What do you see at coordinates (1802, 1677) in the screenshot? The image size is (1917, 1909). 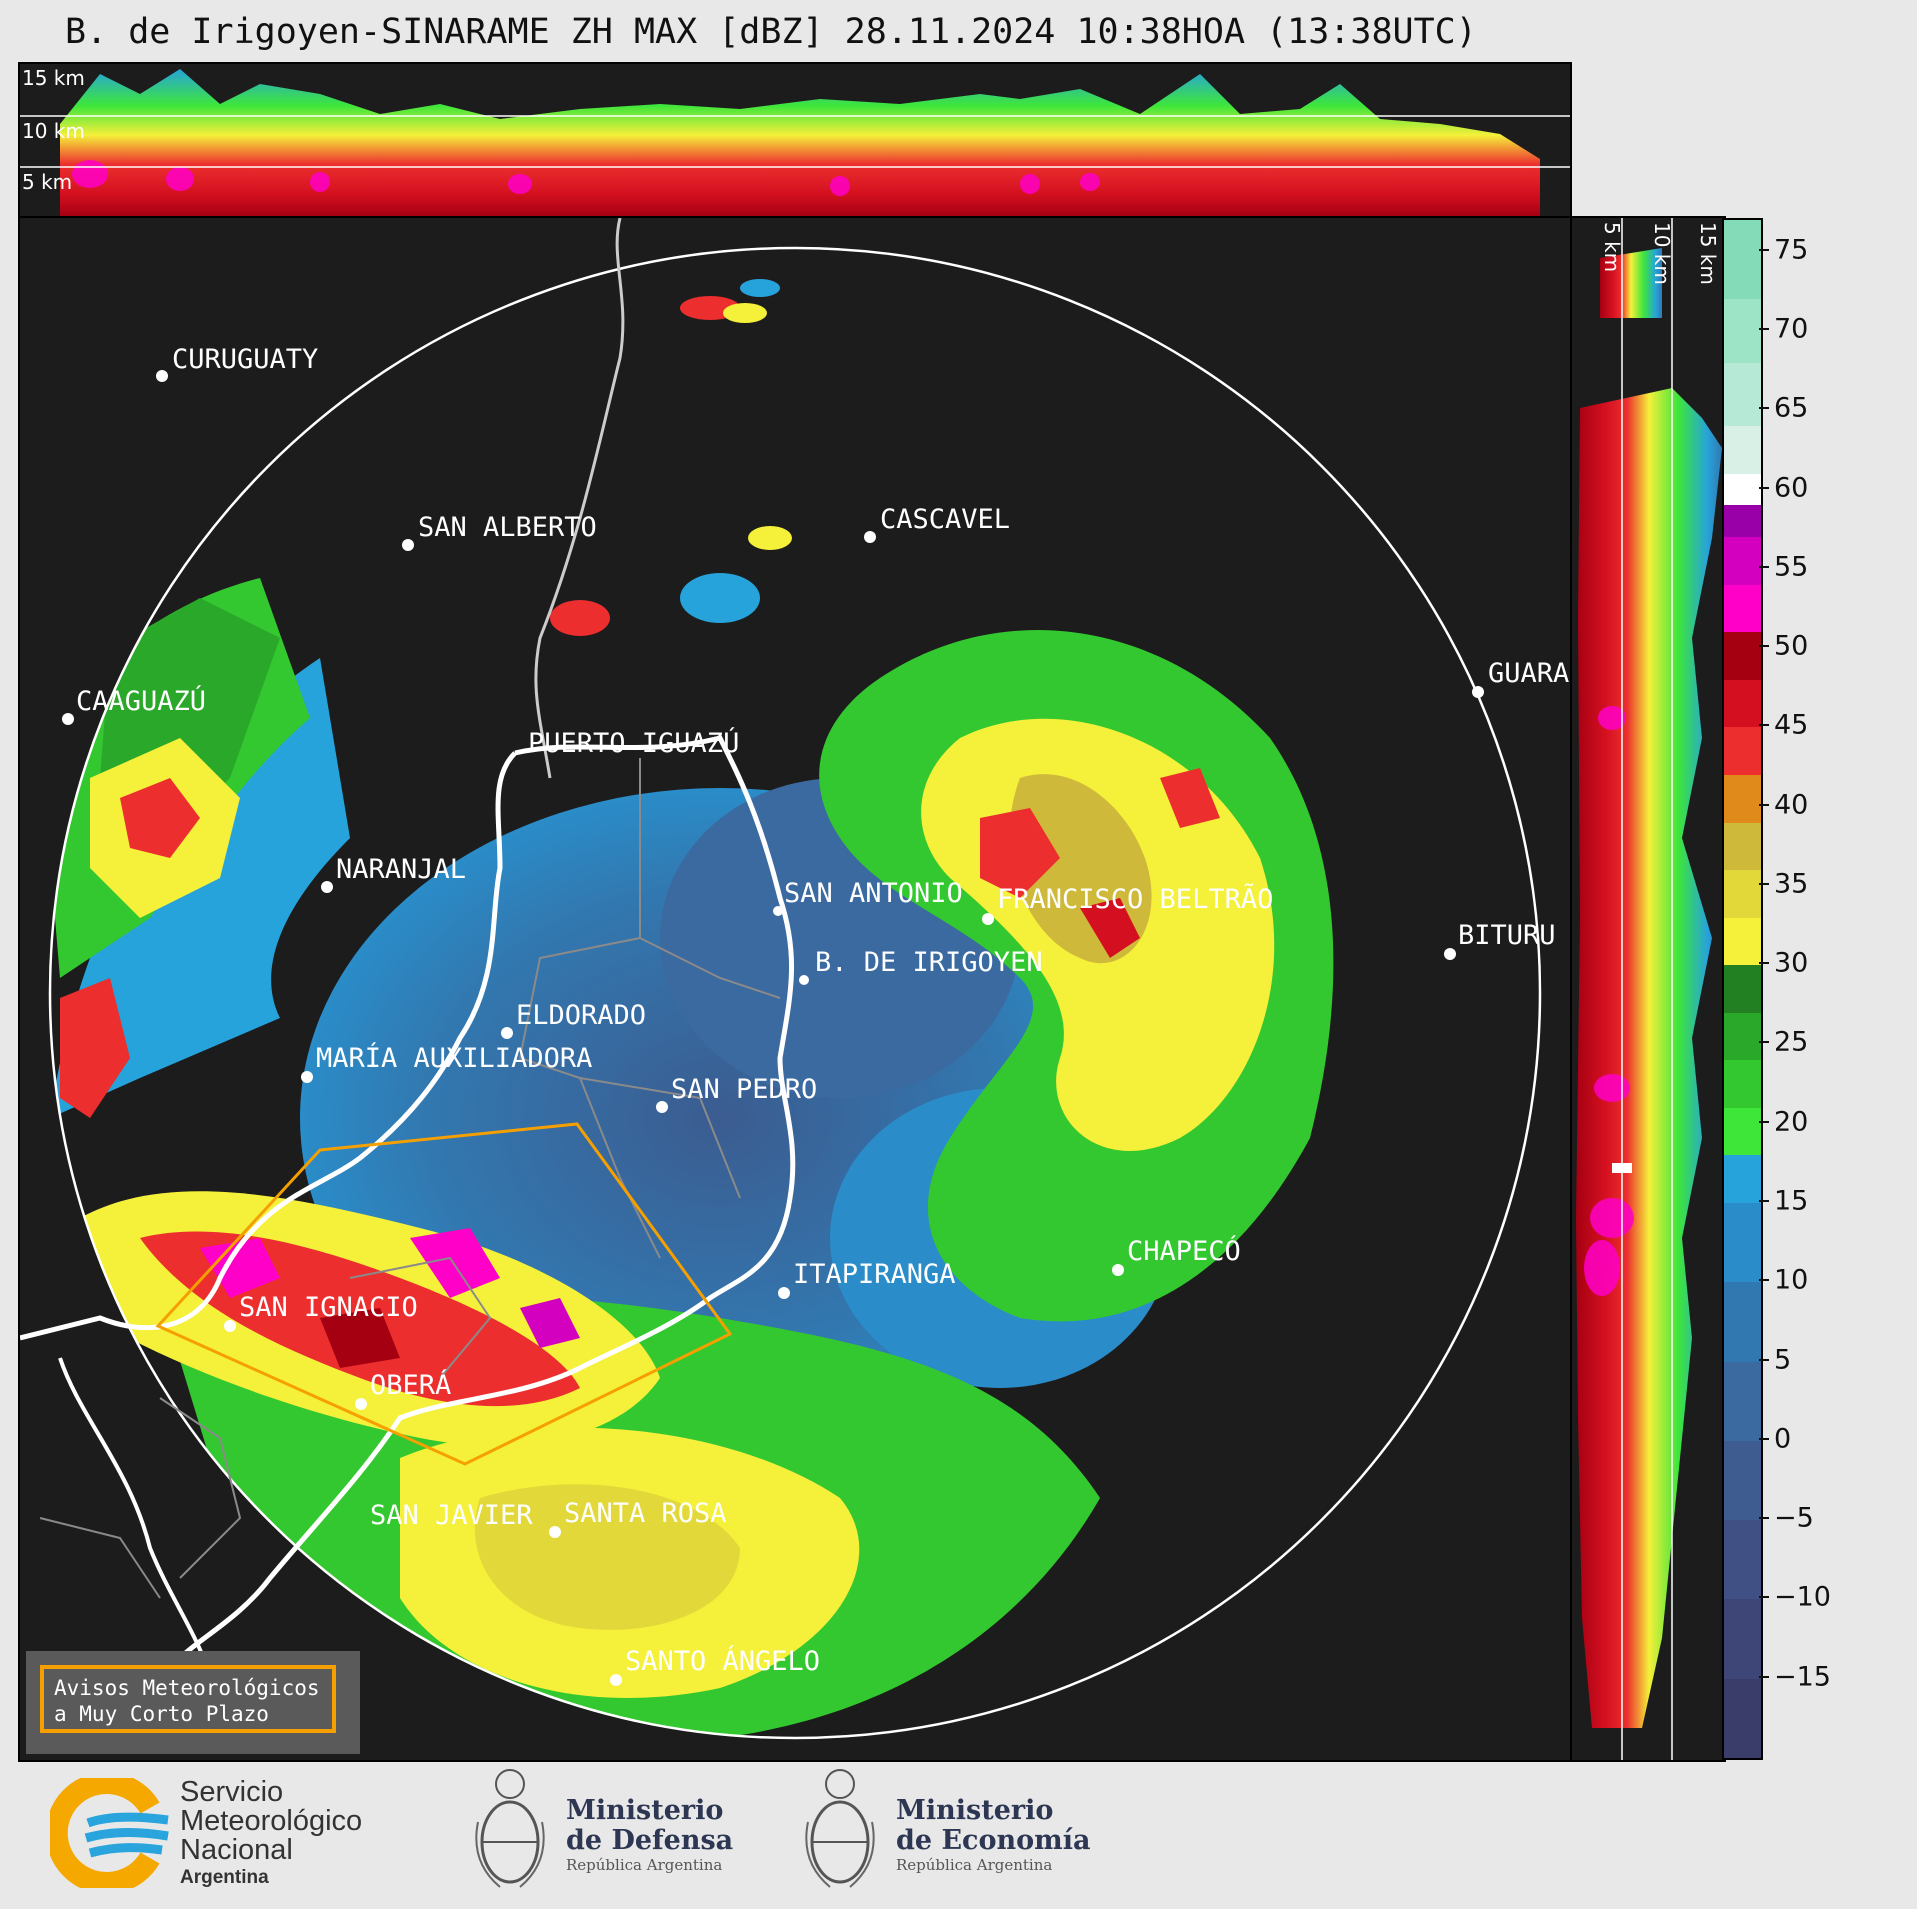 I see `colorbar-tick-label: −15` at bounding box center [1802, 1677].